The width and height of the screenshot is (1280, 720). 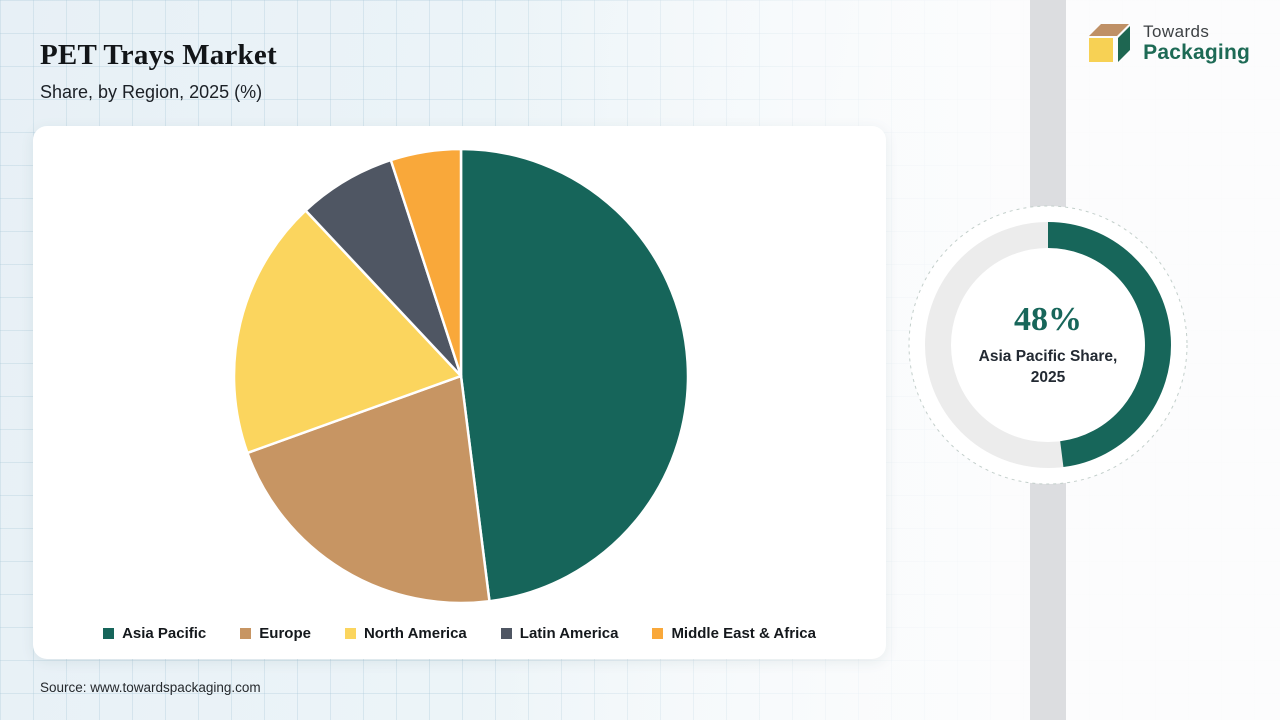 I want to click on legend-item-middle-east-africa: Middle East & Africa, so click(x=734, y=633).